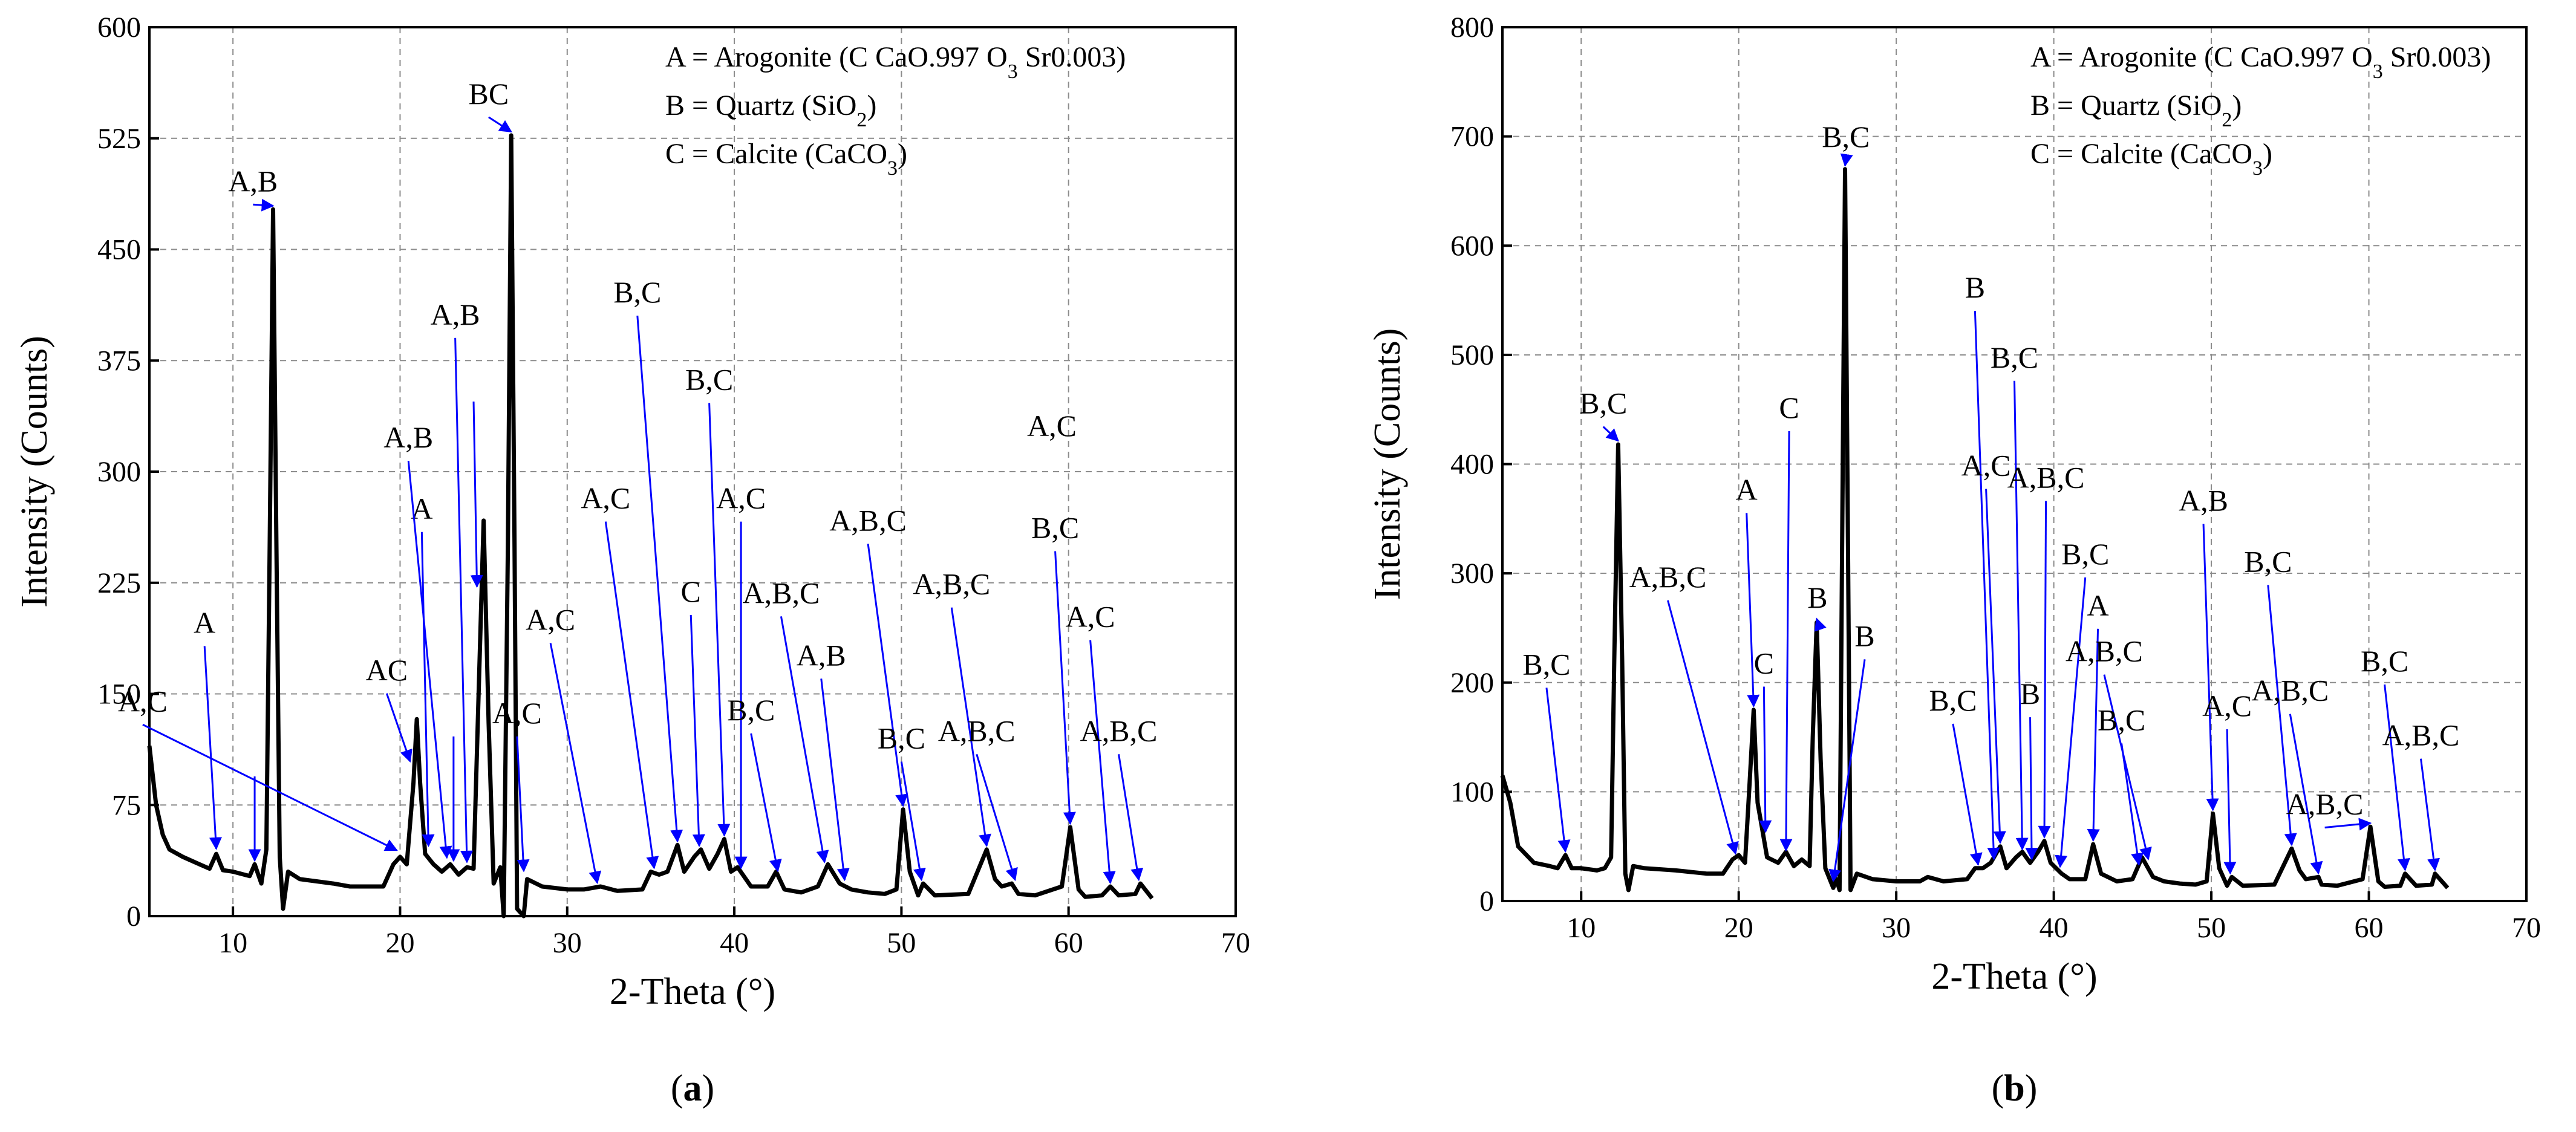 The width and height of the screenshot is (2576, 1132). I want to click on y-axis-title: Intensity (Counts), so click(1387, 464).